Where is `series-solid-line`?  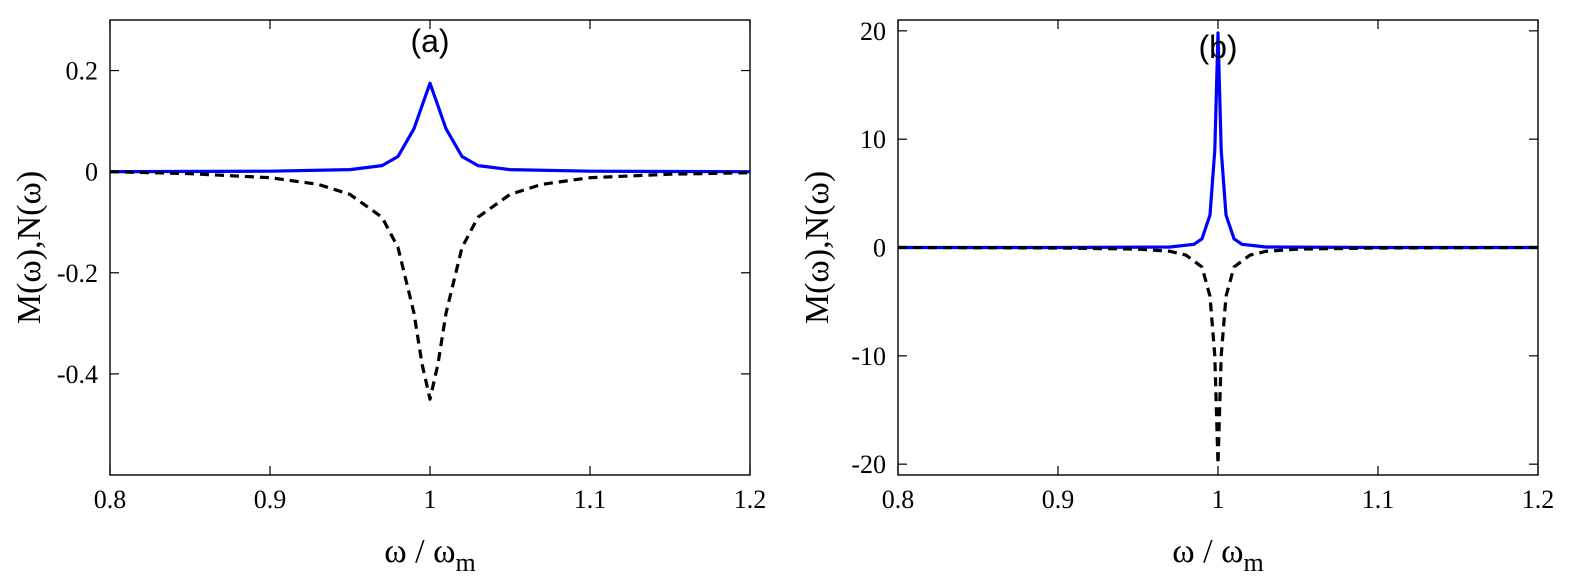 series-solid-line is located at coordinates (430, 127).